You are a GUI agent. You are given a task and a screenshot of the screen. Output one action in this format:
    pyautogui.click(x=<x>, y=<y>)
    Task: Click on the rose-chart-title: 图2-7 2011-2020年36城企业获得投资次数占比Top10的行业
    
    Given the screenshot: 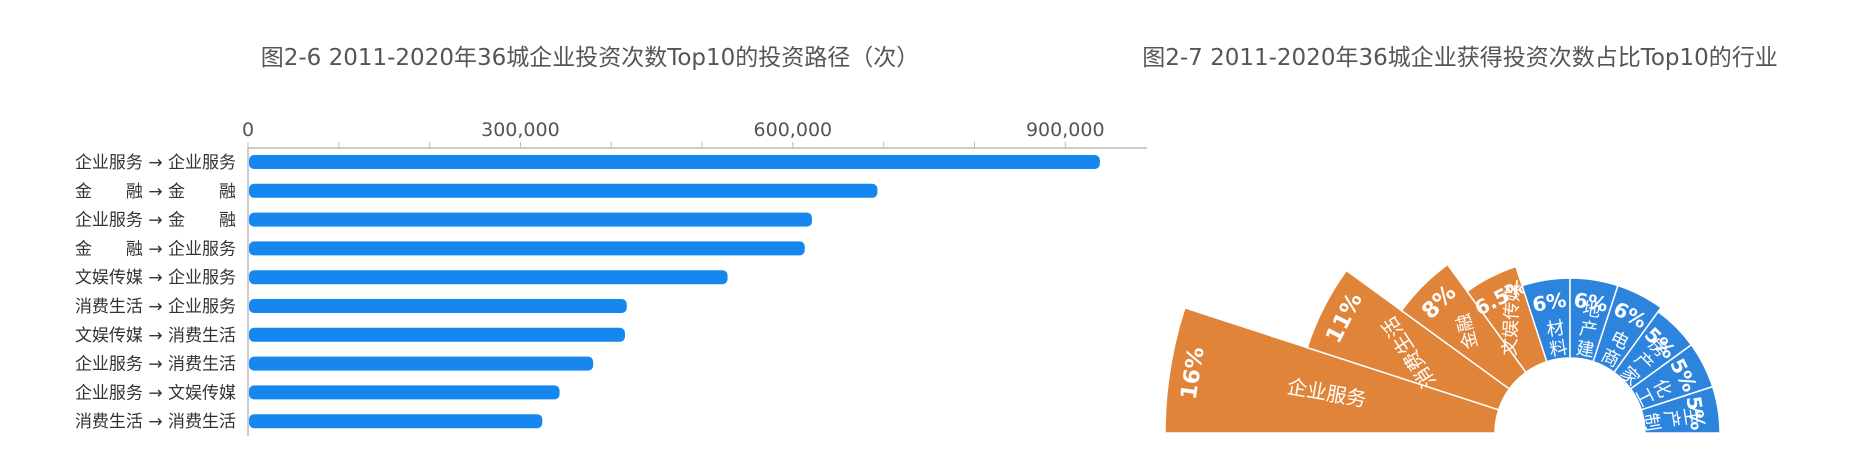 What is the action you would take?
    pyautogui.click(x=1460, y=58)
    